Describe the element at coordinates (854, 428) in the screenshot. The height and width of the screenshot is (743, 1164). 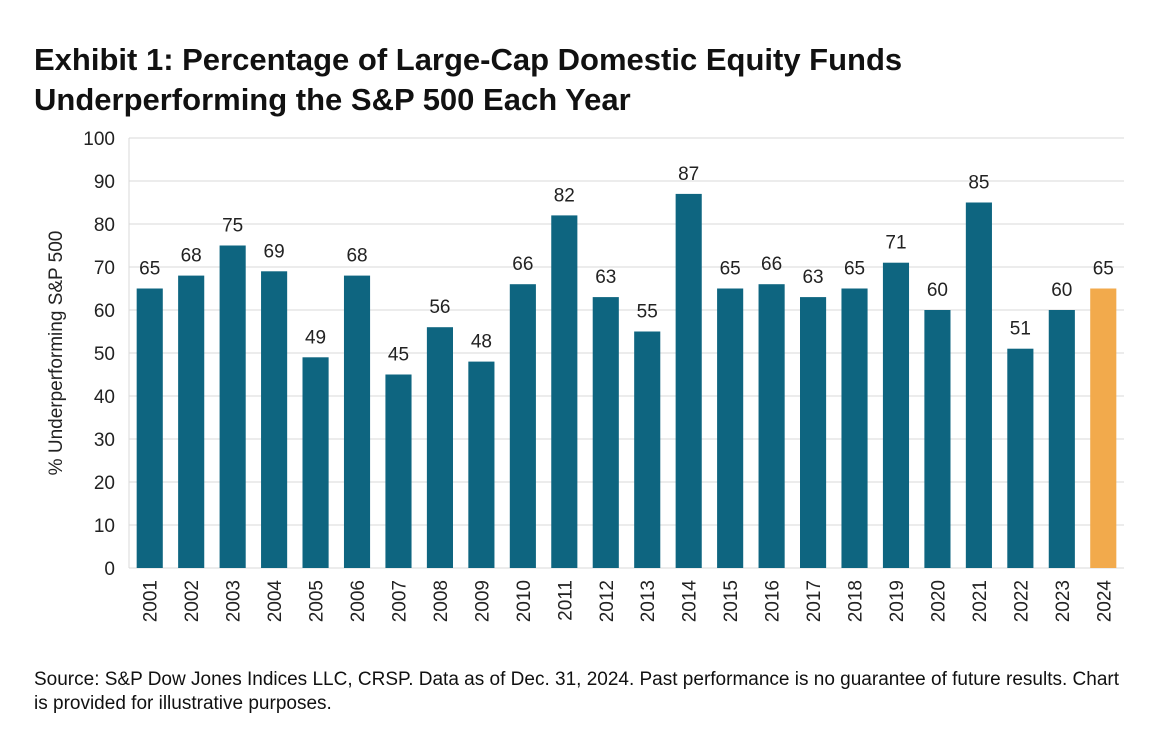
I see `bar-2018` at that location.